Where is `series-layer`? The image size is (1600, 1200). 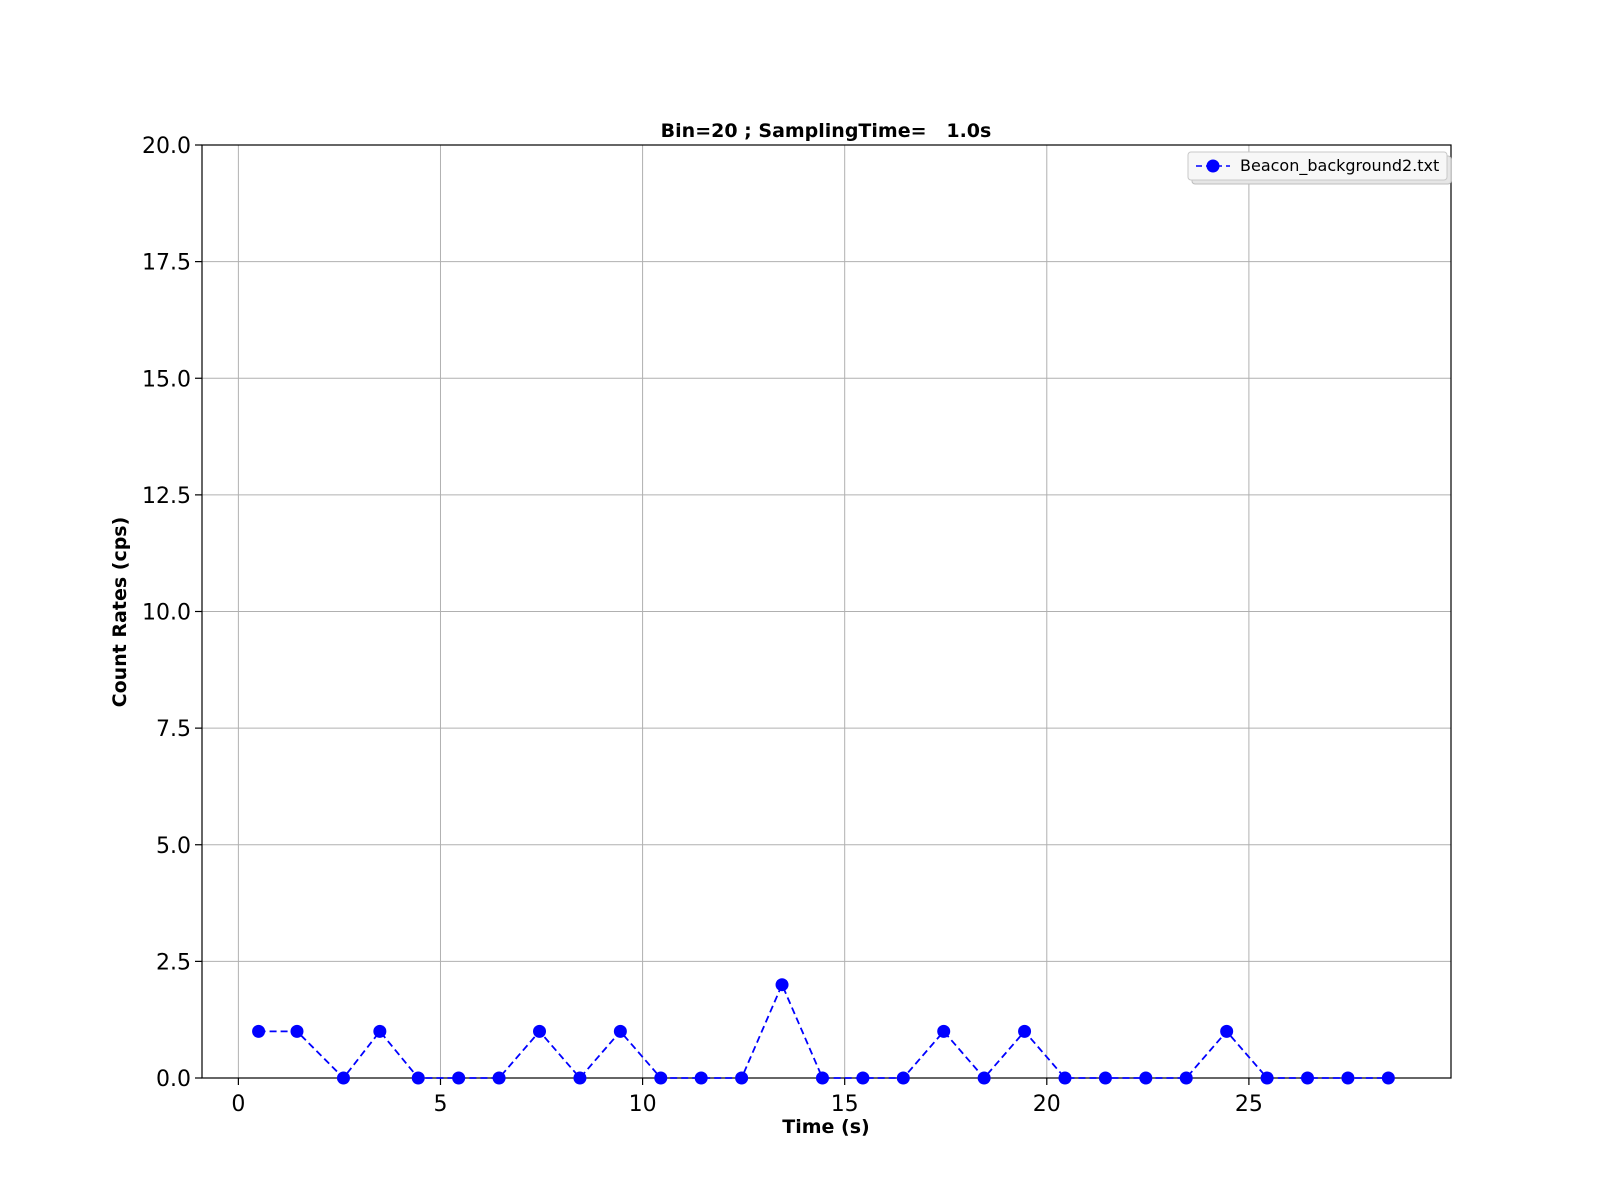
series-layer is located at coordinates (823, 1031).